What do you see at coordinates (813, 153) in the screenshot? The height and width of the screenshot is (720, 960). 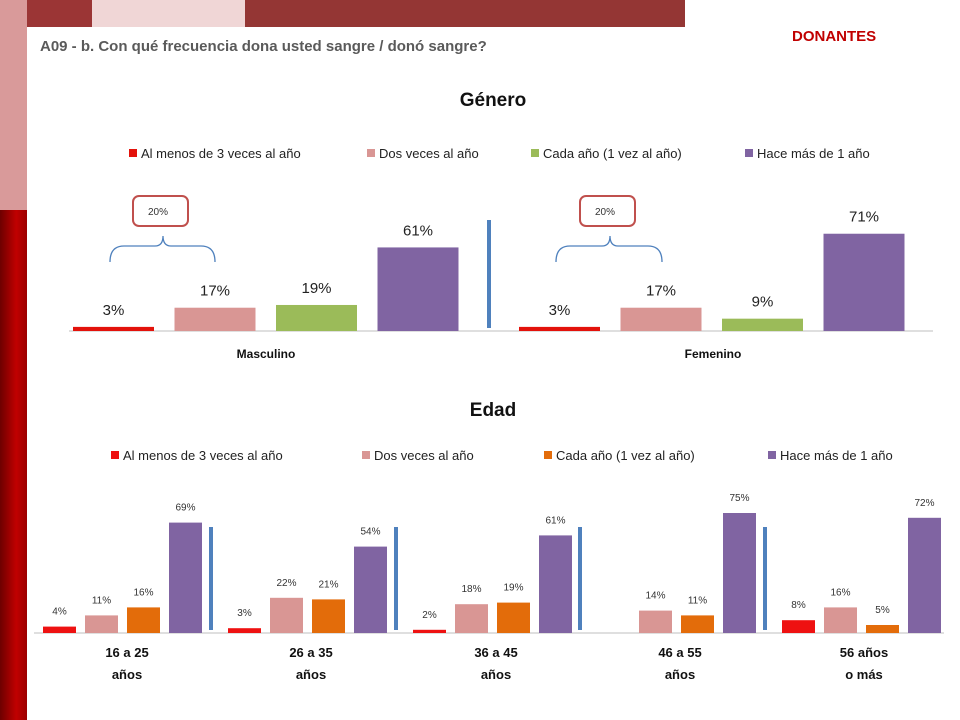 I see `genero-legend-label-4: Hace más de 1 año` at bounding box center [813, 153].